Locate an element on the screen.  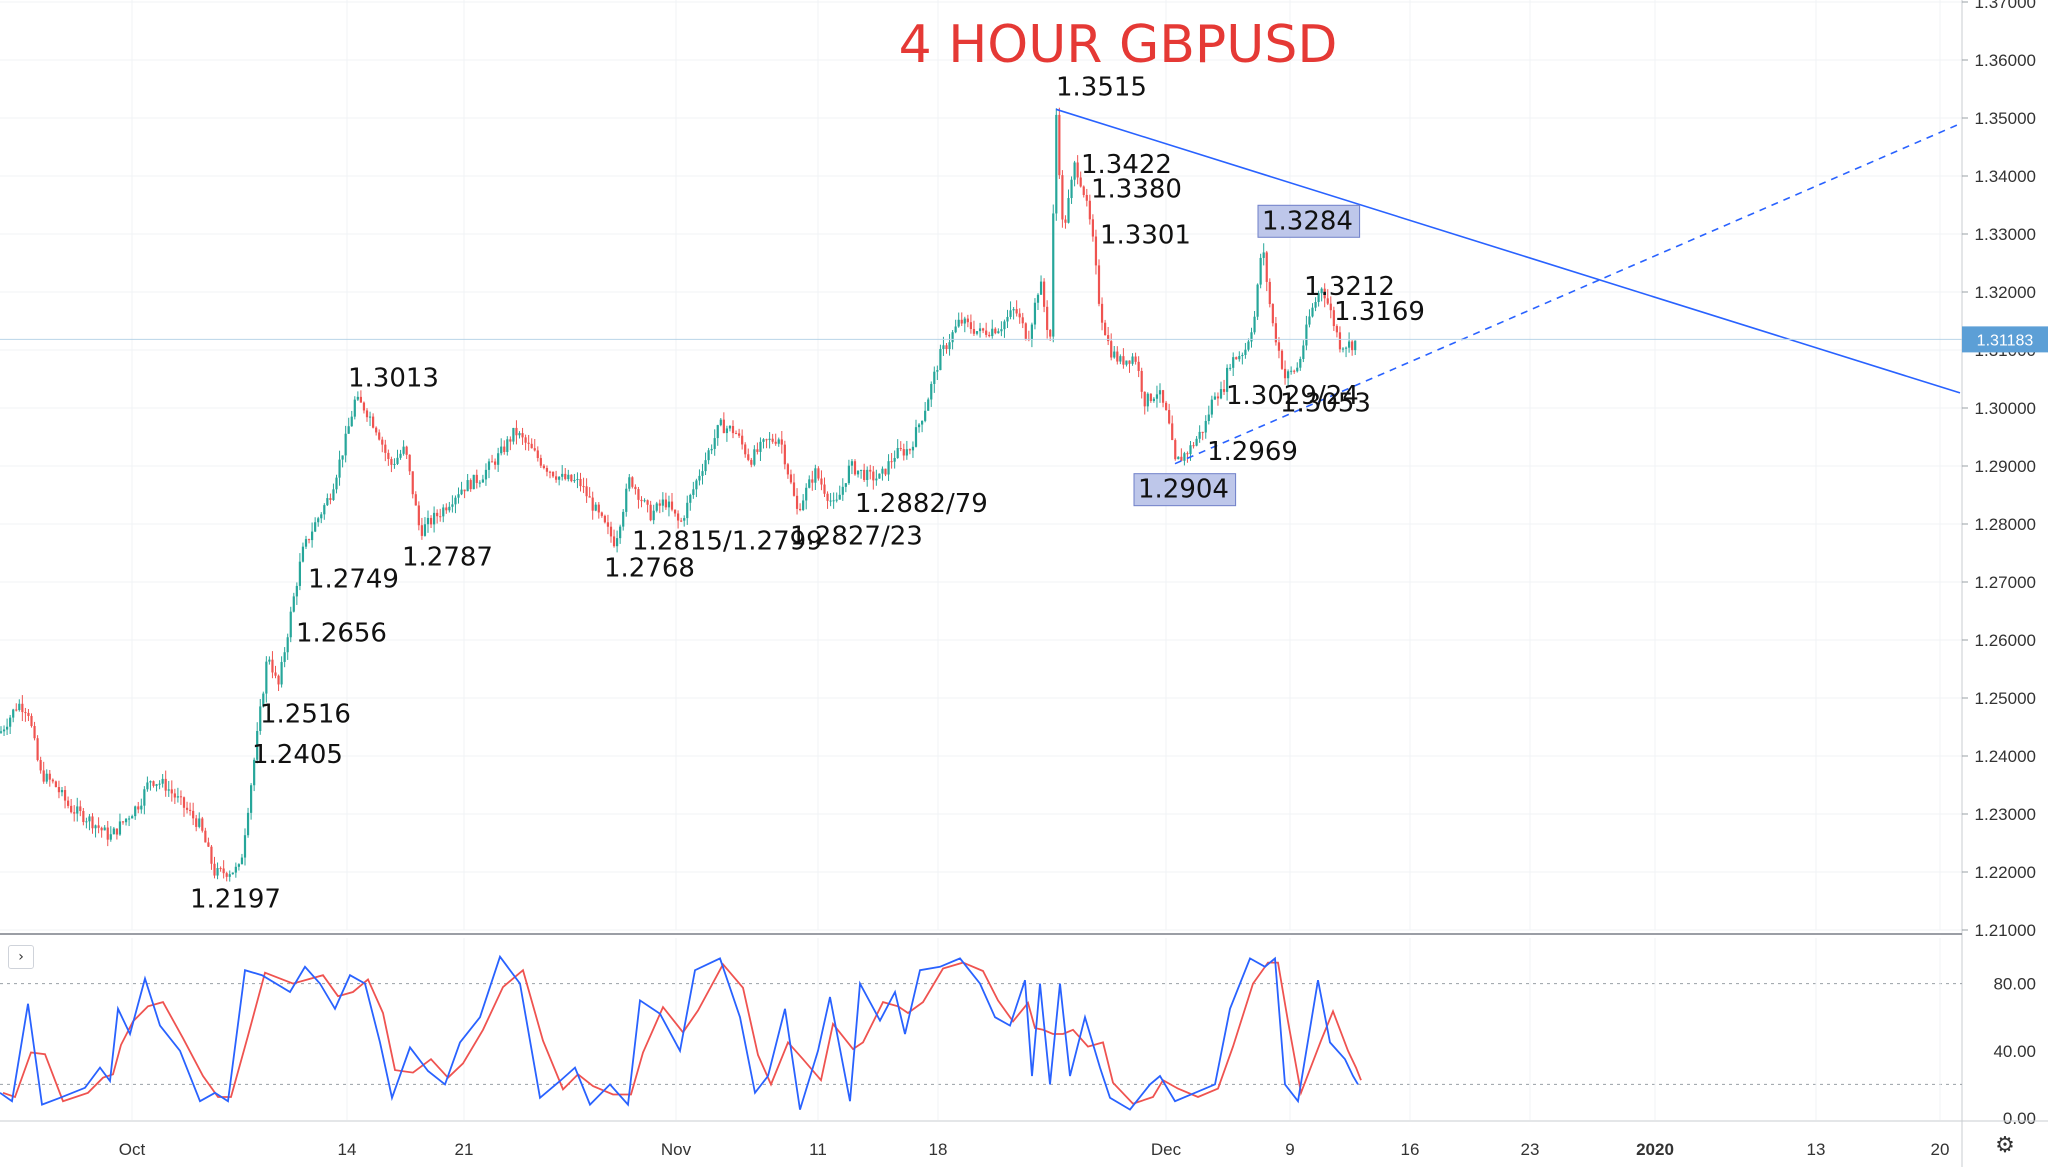
expand-chevron-icon: › is located at coordinates (21, 957).